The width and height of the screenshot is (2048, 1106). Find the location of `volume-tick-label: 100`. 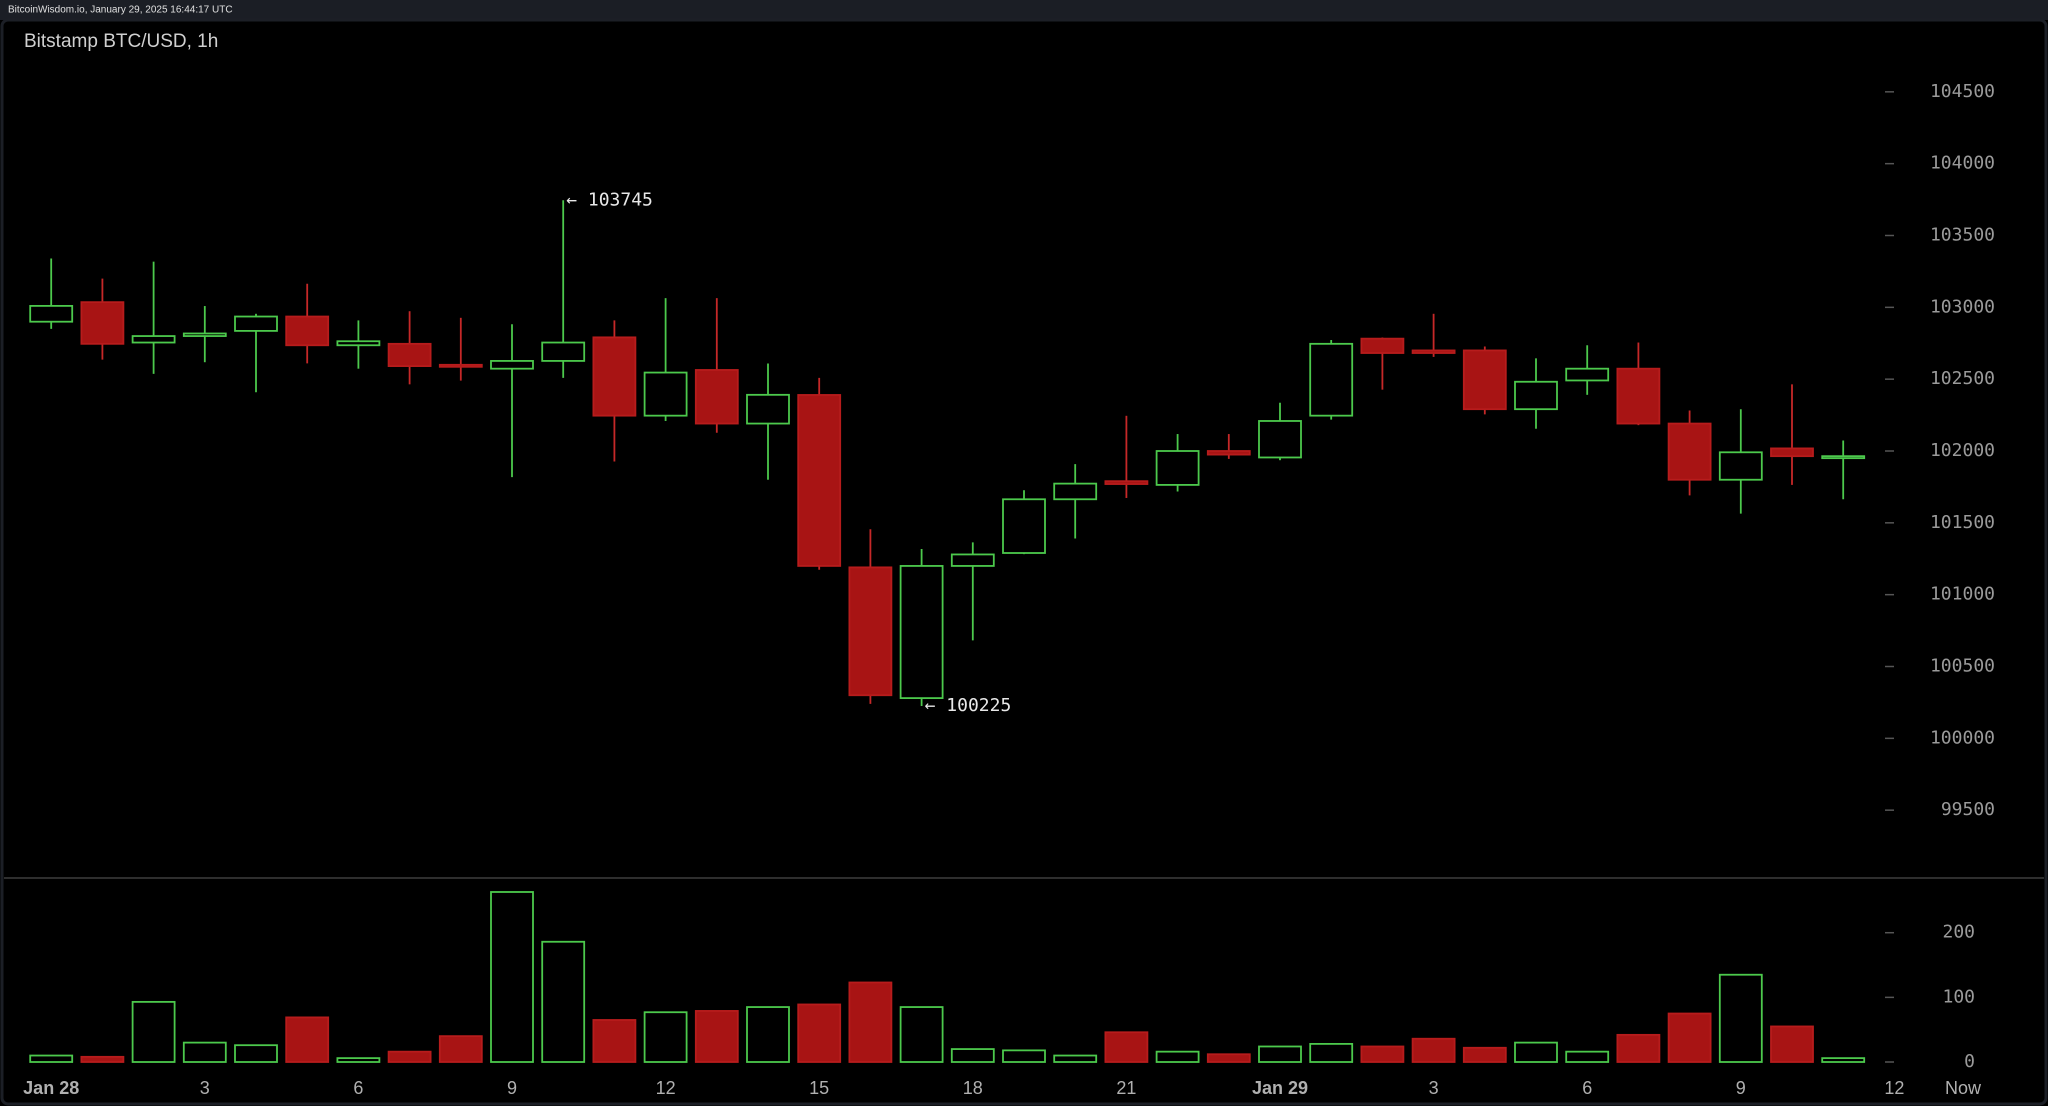

volume-tick-label: 100 is located at coordinates (1958, 996).